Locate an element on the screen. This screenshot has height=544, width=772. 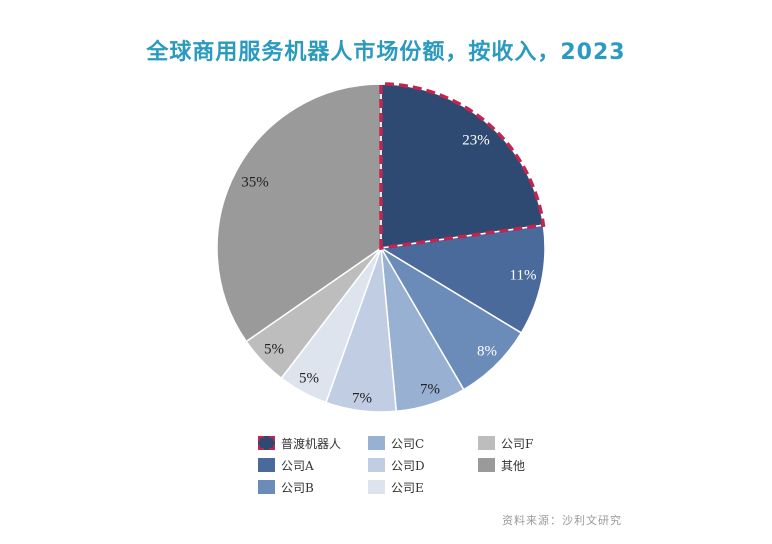
slice-label-6: 5% is located at coordinates (309, 378).